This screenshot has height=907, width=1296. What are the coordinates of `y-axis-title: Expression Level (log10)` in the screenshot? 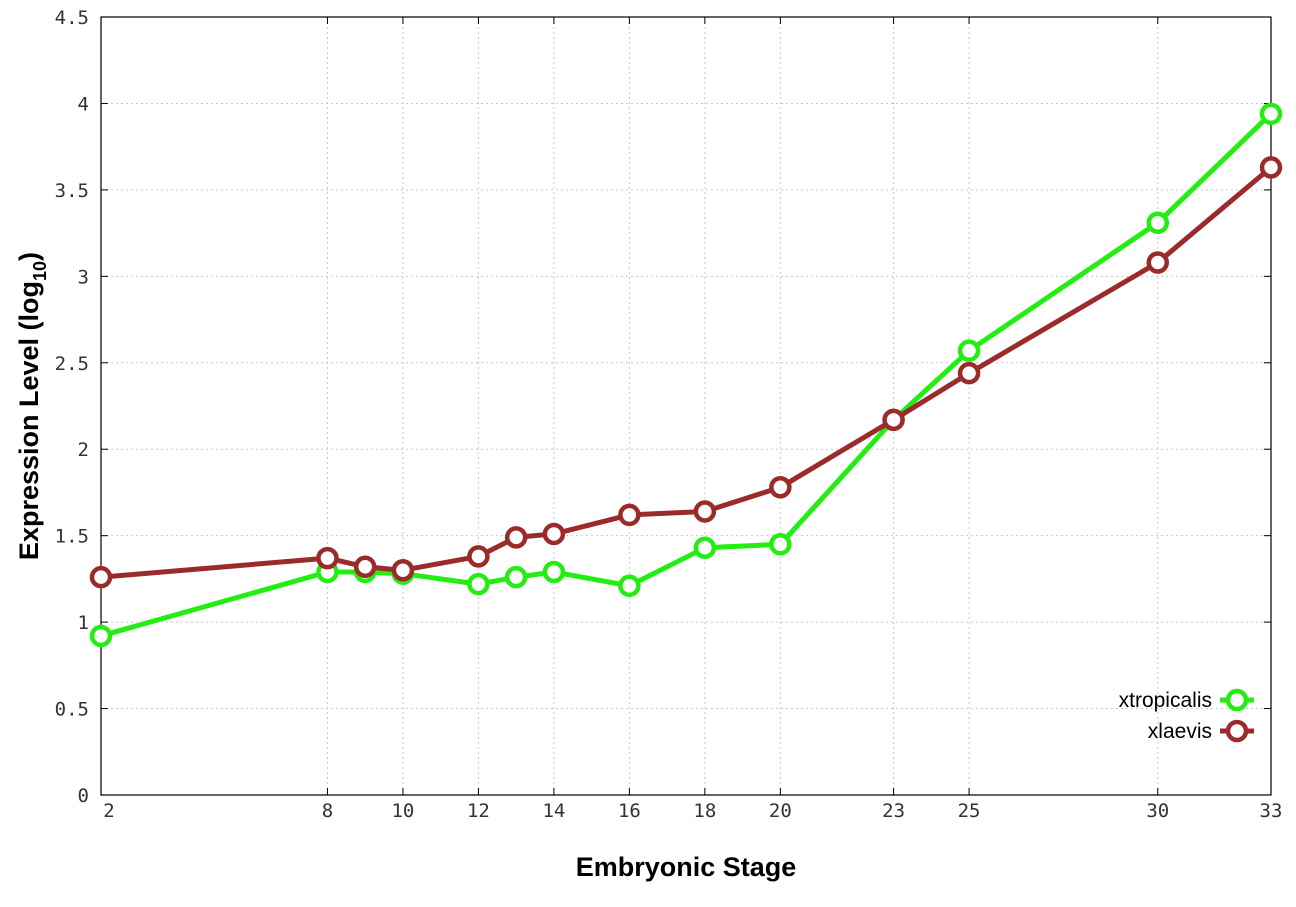 It's located at (32, 406).